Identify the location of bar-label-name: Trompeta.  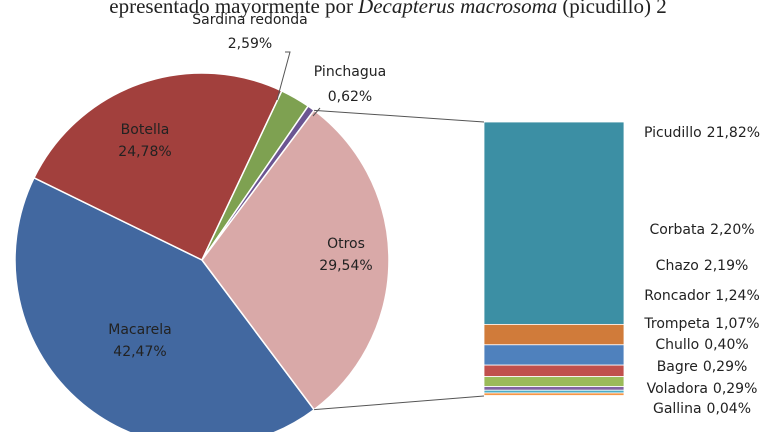
(676, 324).